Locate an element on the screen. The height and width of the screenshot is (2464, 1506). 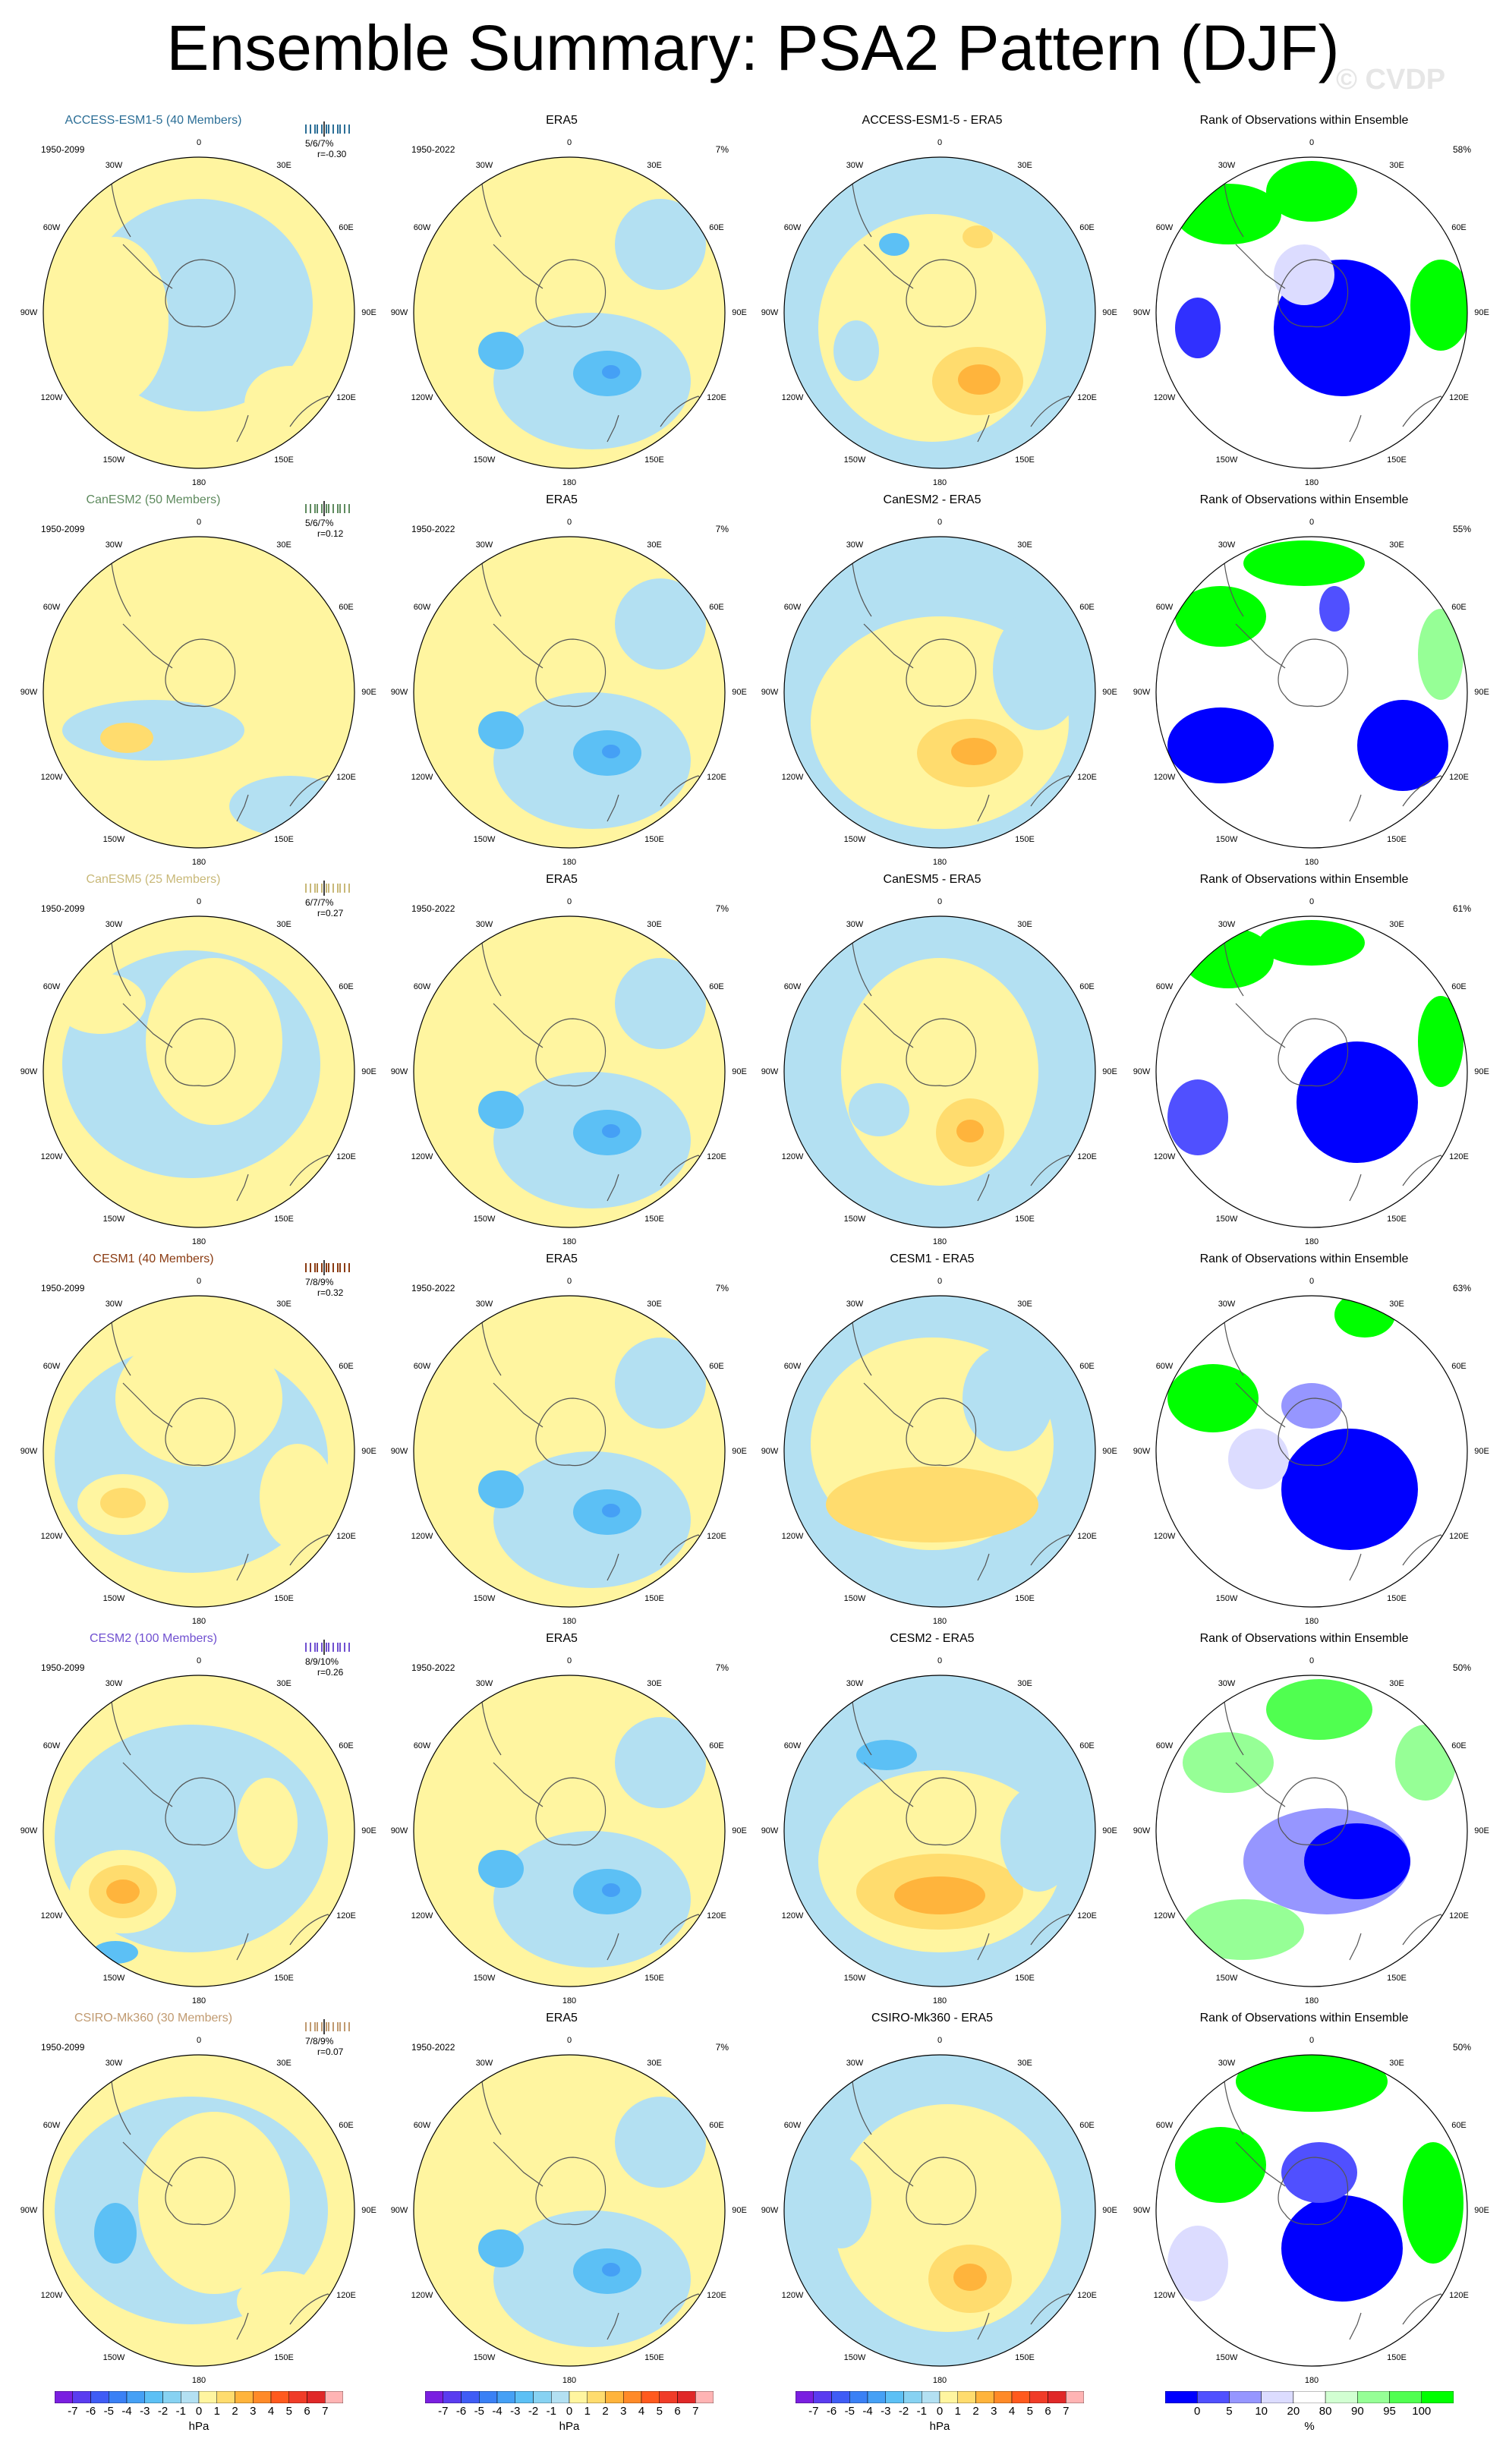
era5-map-container is located at coordinates (569, 312).